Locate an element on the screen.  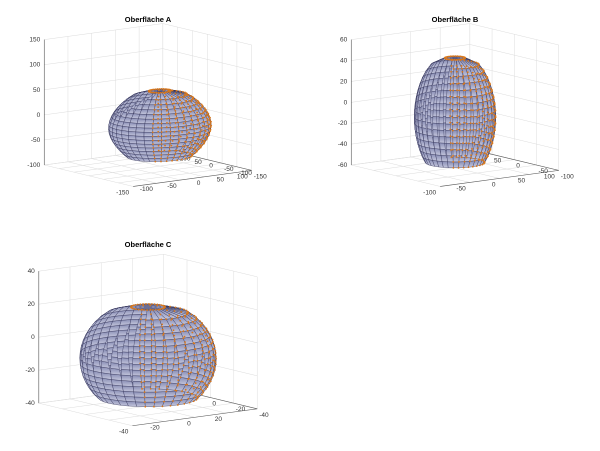
x-tick-label: 0 is located at coordinates (189, 423).